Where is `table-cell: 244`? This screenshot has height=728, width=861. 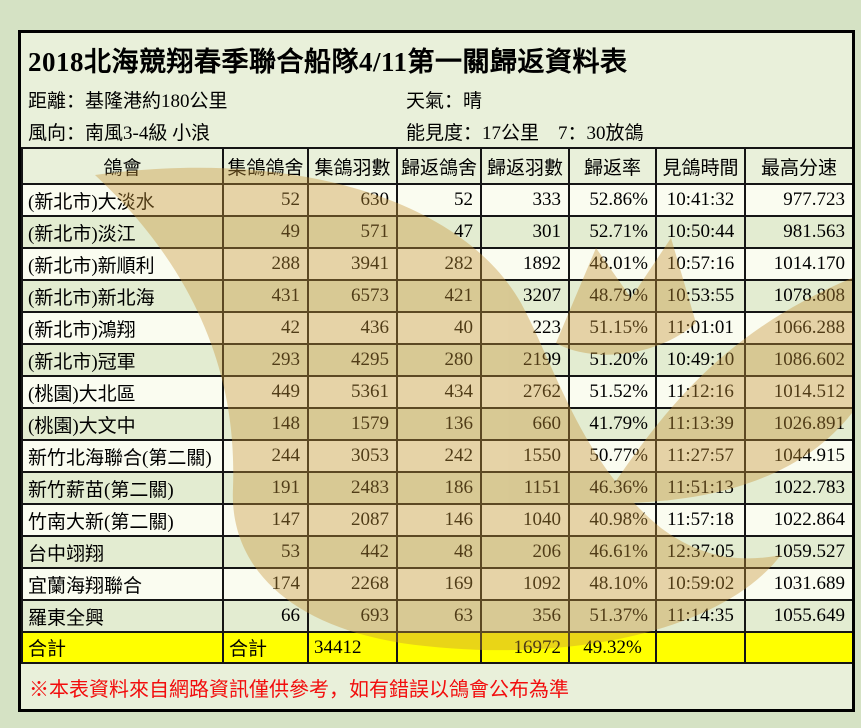
table-cell: 244 is located at coordinates (265, 456).